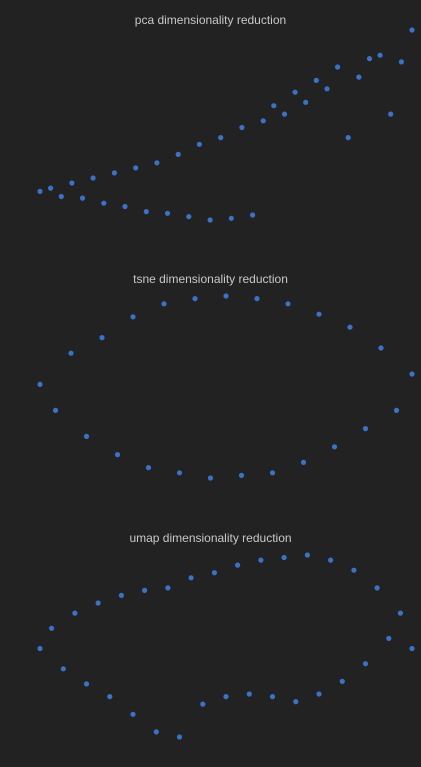 This screenshot has width=421, height=767. I want to click on umap-chart-title: umap dimensionality reduction, so click(210, 538).